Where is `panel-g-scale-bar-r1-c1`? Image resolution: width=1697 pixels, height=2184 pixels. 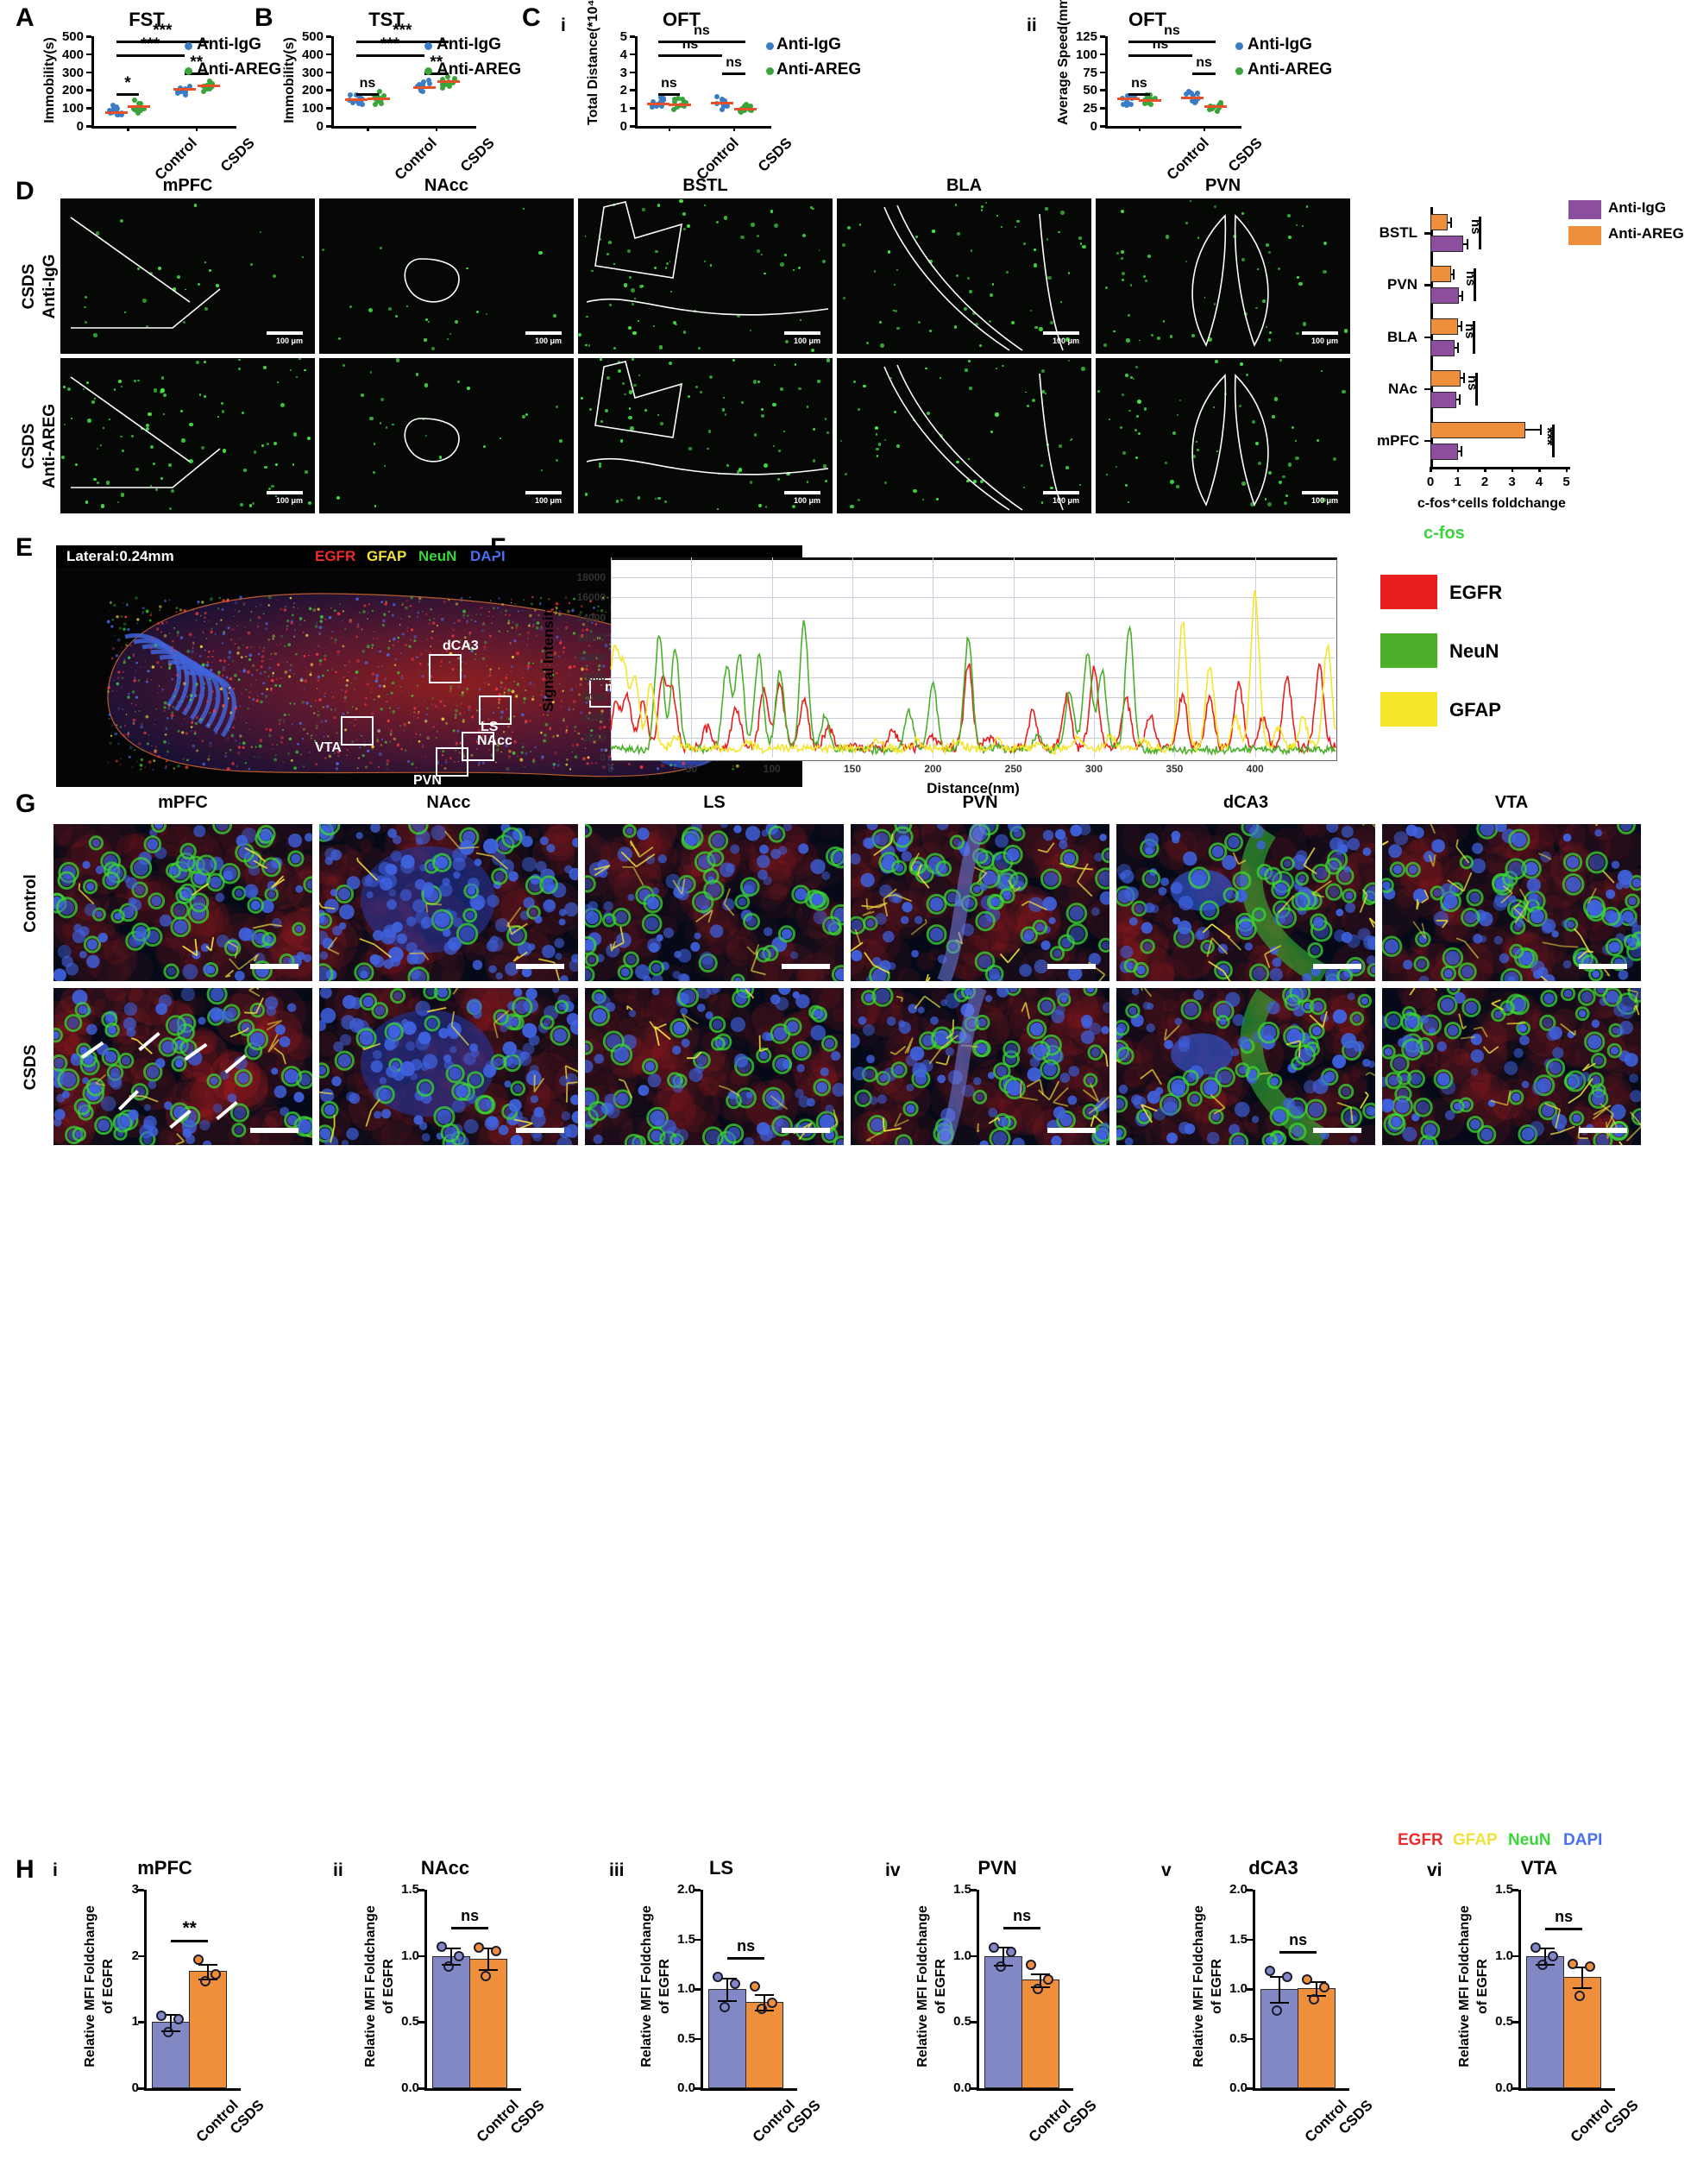
panel-g-scale-bar-r1-c1 is located at coordinates (540, 1131).